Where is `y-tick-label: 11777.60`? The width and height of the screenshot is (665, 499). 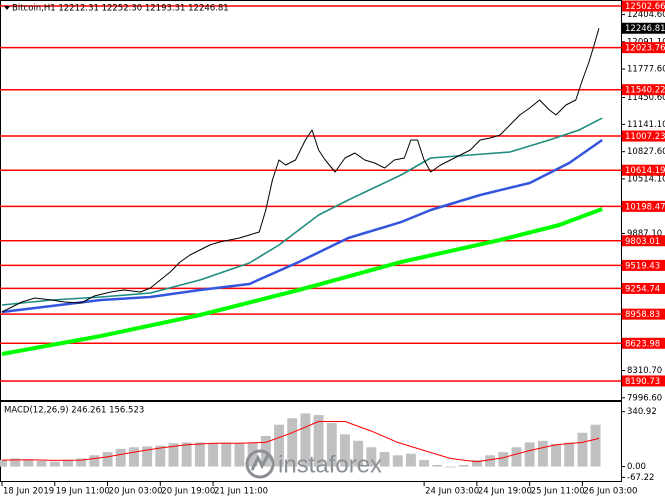 y-tick-label: 11777.60 is located at coordinates (646, 70).